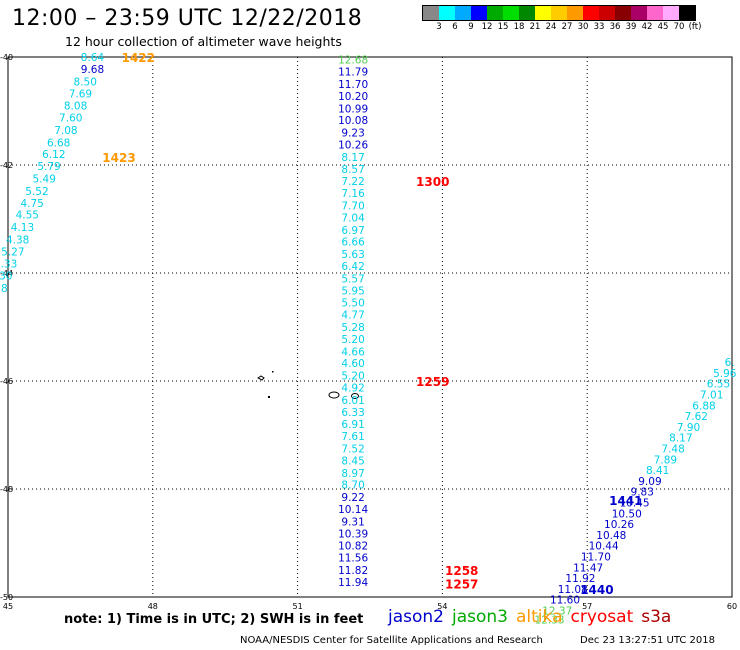 This screenshot has height=650, width=740. Describe the element at coordinates (352, 486) in the screenshot. I see `wave-height-value: 8.70` at that location.